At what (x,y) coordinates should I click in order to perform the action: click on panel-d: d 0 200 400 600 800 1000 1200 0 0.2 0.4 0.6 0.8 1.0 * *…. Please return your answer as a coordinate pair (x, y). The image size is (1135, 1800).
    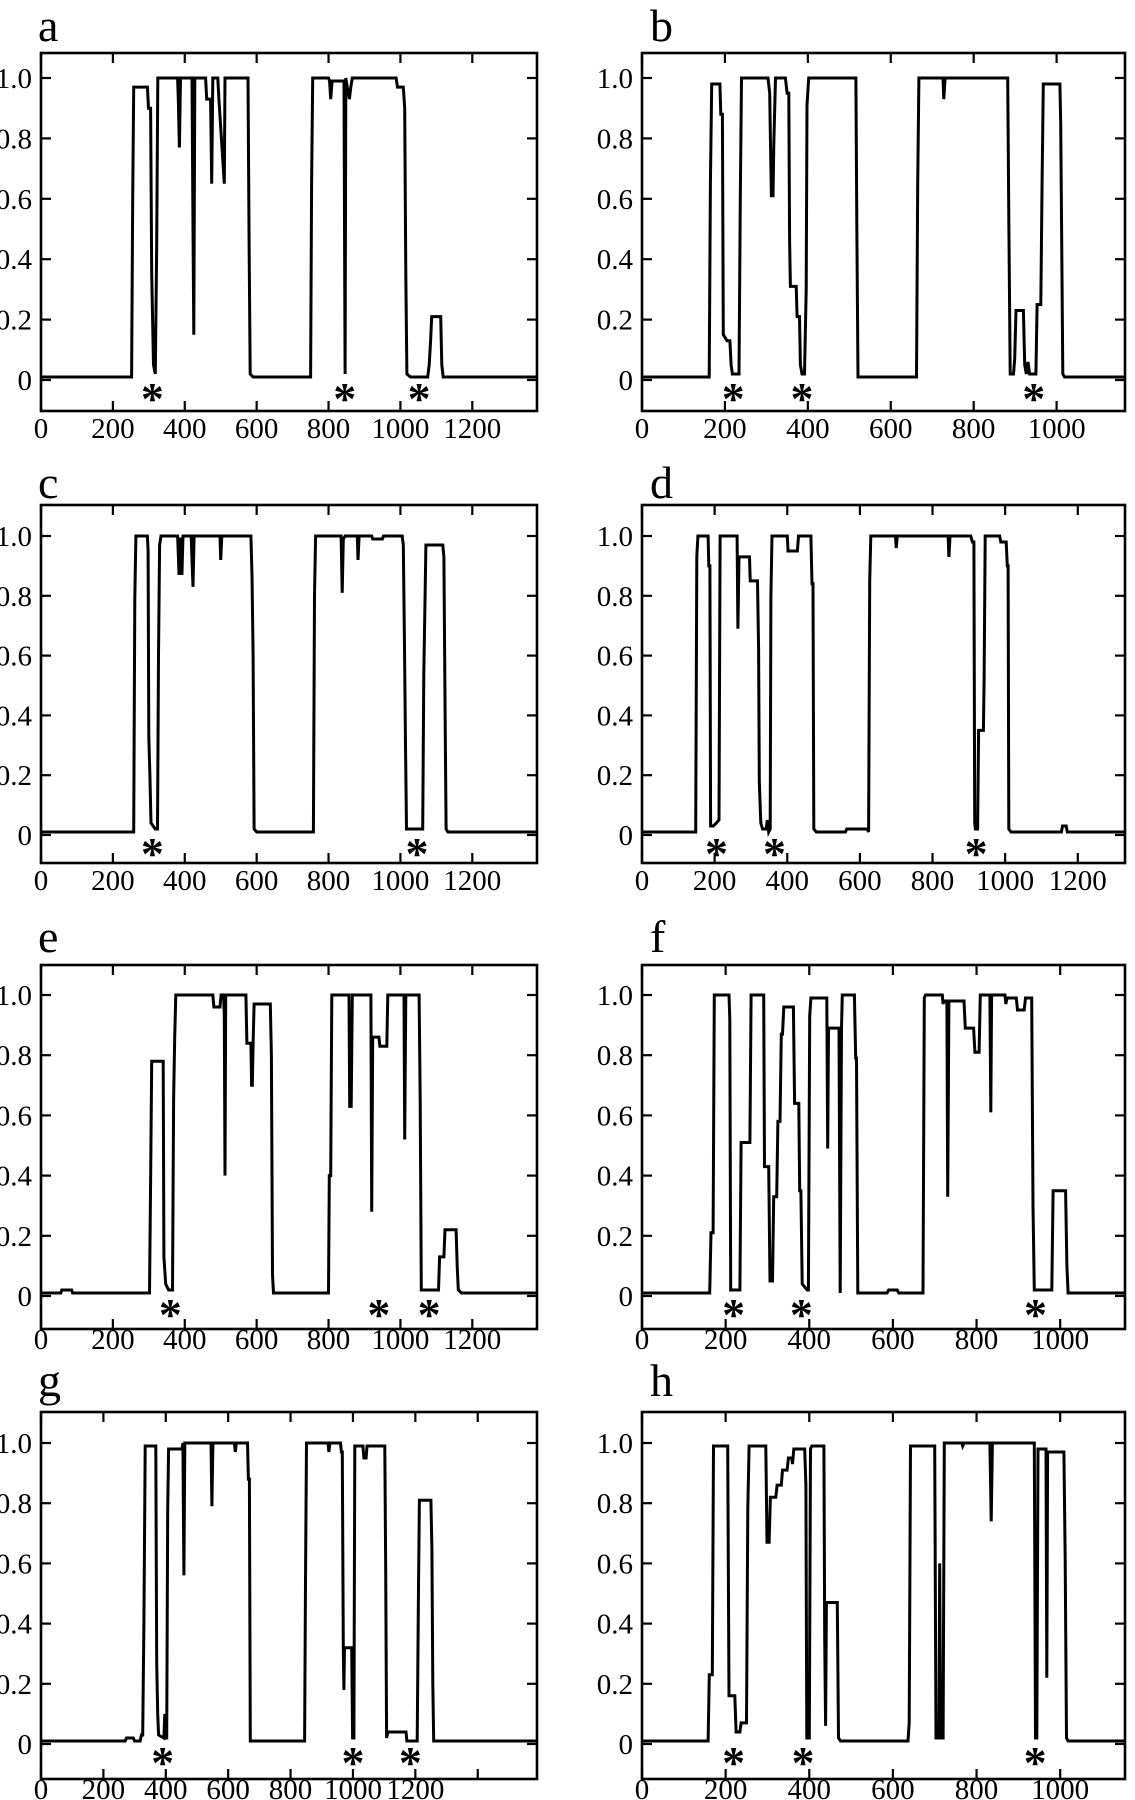
    Looking at the image, I should click on (862, 677).